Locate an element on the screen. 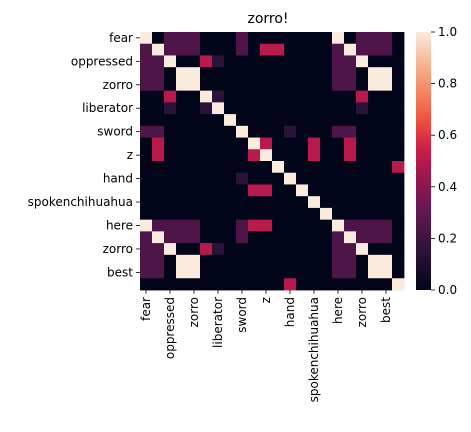  y-tick-label: hand is located at coordinates (118, 179).